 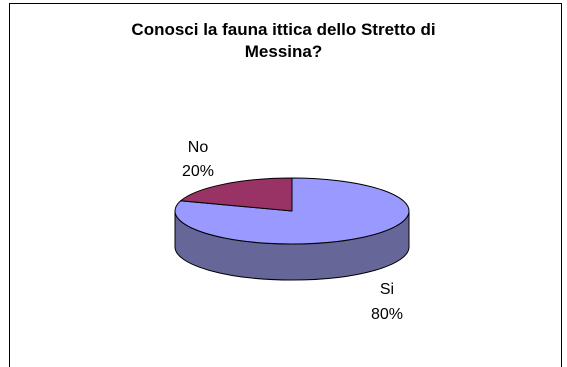 What do you see at coordinates (198, 147) in the screenshot?
I see `label-no-category: No` at bounding box center [198, 147].